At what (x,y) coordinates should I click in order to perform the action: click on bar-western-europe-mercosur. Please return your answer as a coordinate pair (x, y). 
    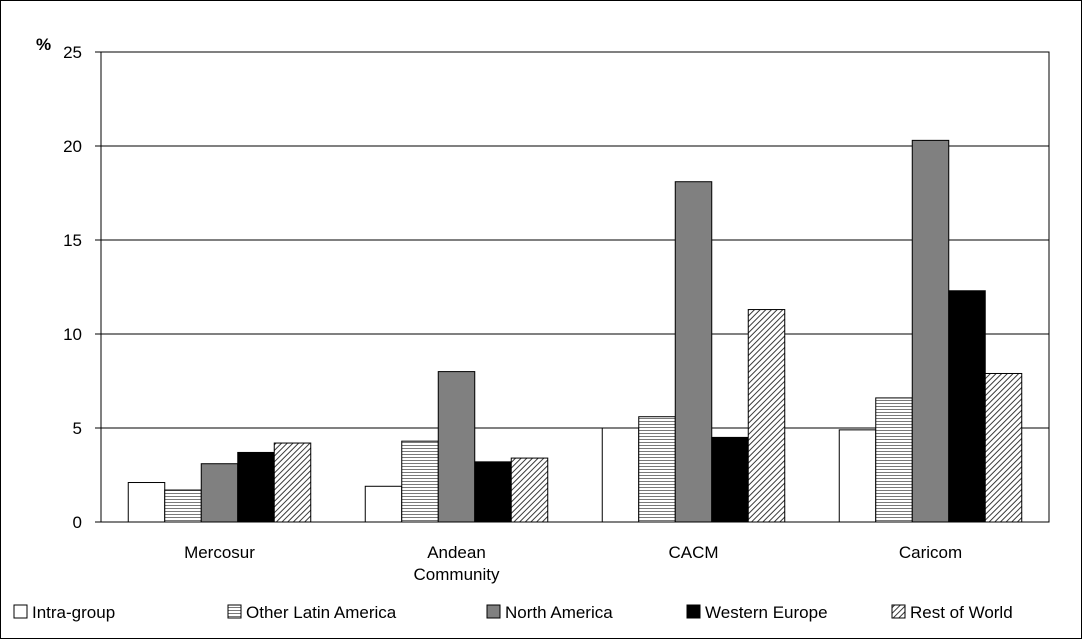
    Looking at the image, I should click on (256, 487).